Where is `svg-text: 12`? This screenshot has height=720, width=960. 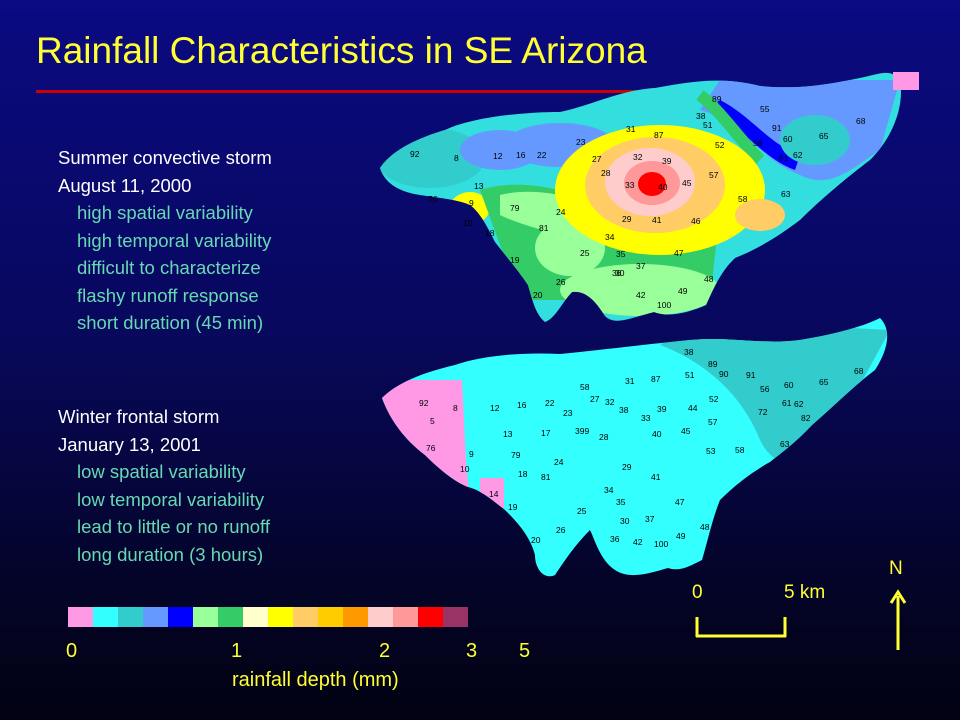
svg-text: 12 is located at coordinates (498, 156).